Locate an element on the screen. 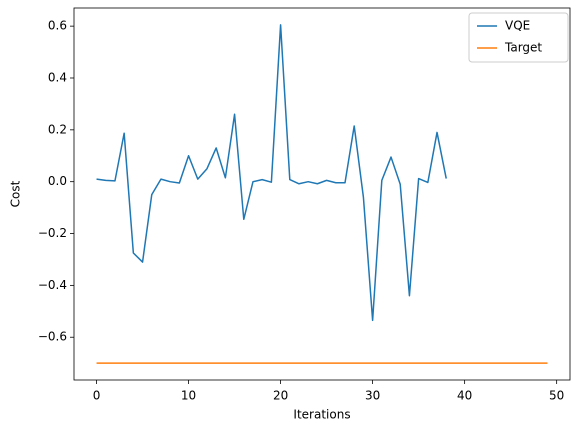 The height and width of the screenshot is (432, 578). x-tick-label: 30 is located at coordinates (372, 396).